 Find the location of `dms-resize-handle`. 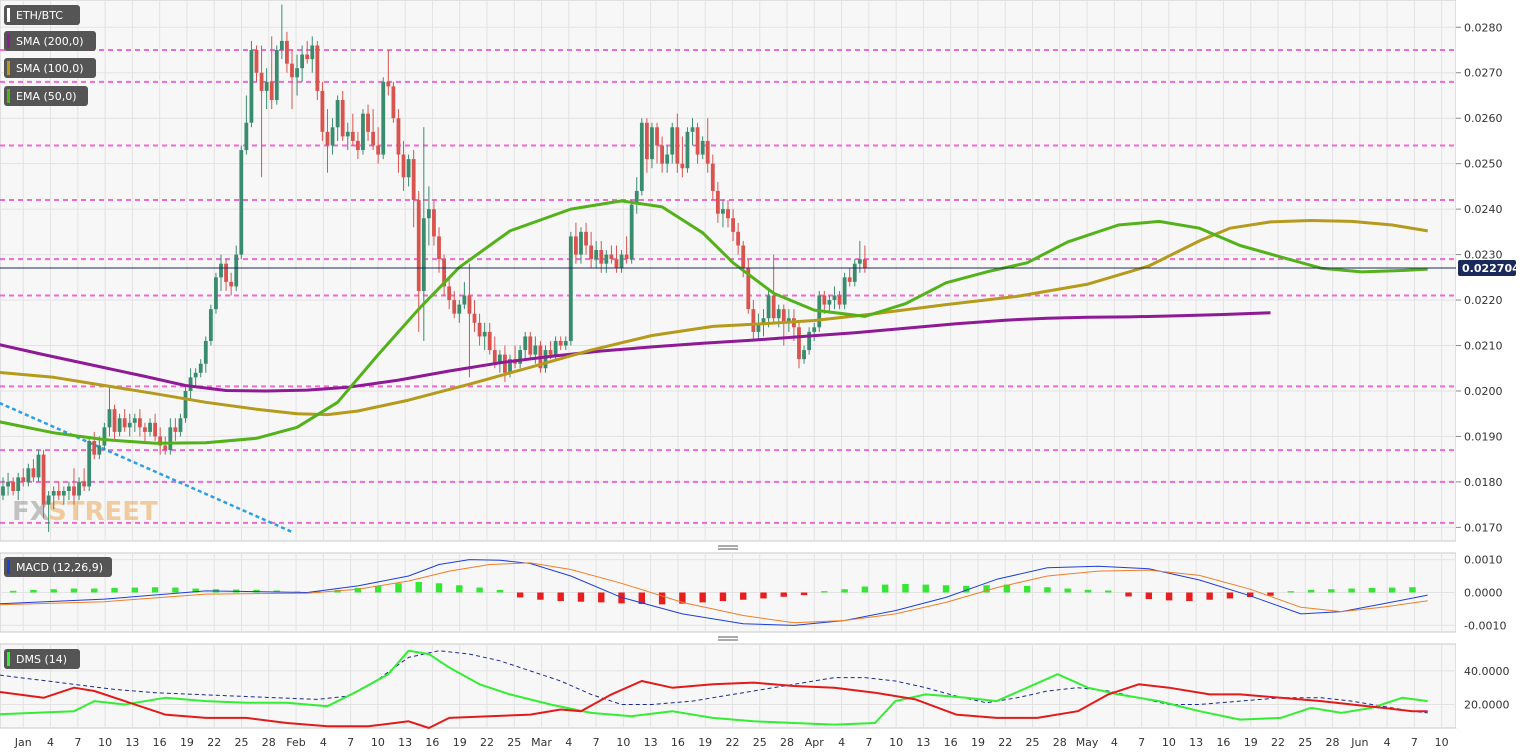

dms-resize-handle is located at coordinates (728, 638).